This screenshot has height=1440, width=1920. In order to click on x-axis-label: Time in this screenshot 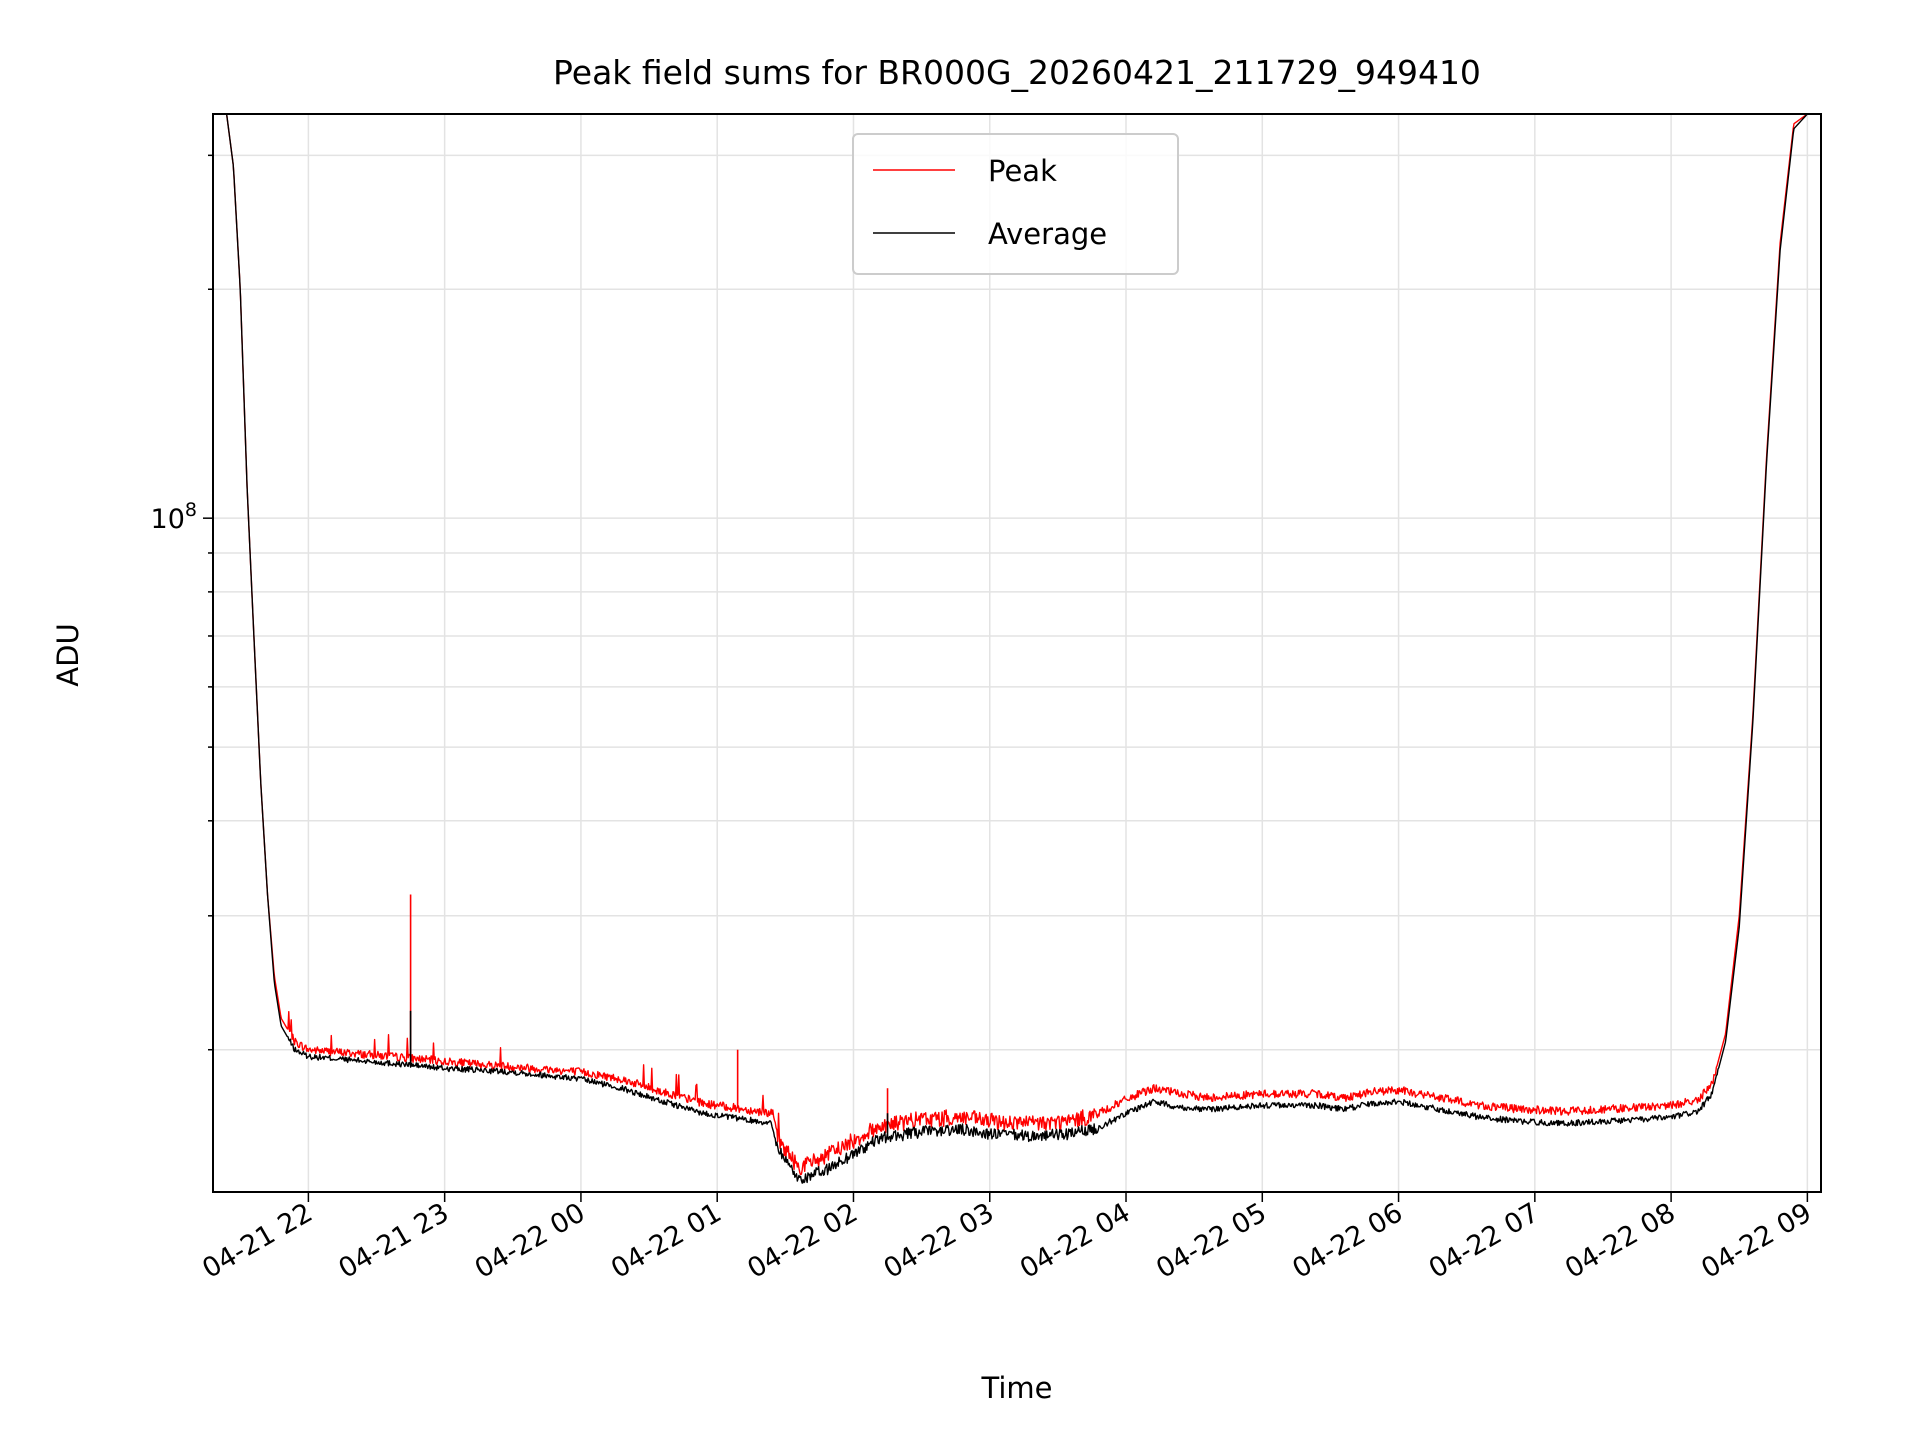, I will do `click(1017, 1388)`.